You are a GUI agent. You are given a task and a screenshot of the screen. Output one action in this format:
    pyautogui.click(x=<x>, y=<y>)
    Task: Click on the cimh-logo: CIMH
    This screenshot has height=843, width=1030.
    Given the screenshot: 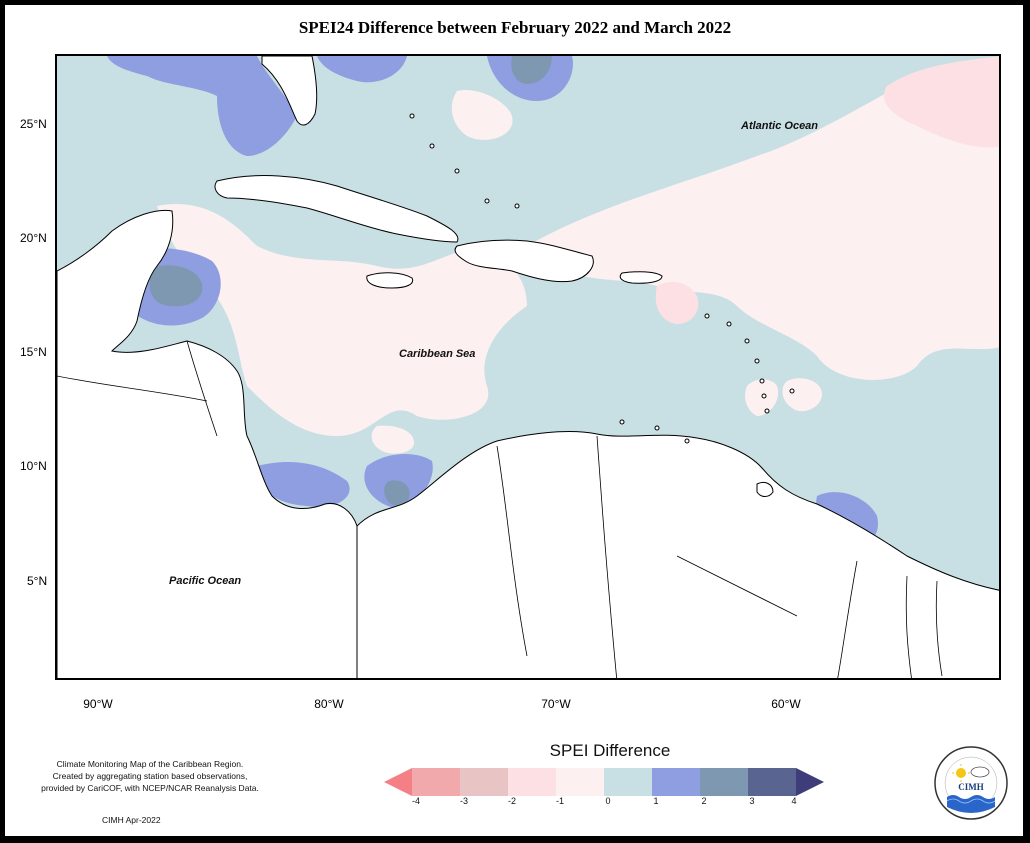 What is the action you would take?
    pyautogui.click(x=971, y=783)
    